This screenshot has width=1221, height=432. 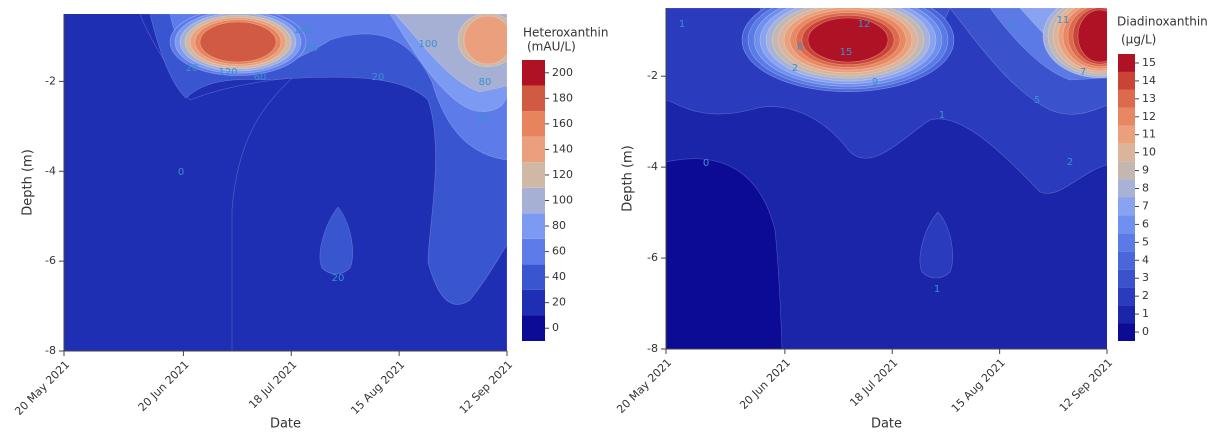 What do you see at coordinates (1149, 80) in the screenshot?
I see `colorbar-tick-label: 14` at bounding box center [1149, 80].